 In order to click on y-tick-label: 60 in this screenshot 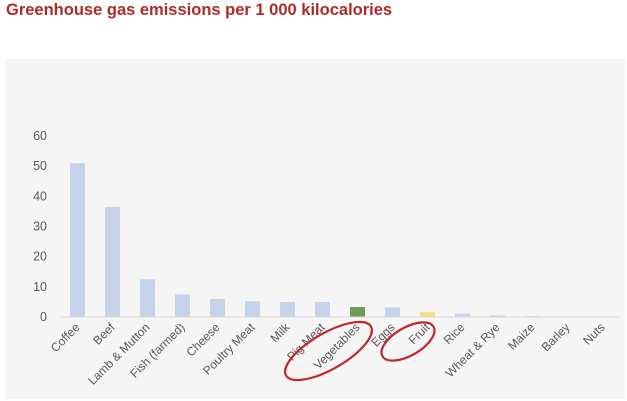, I will do `click(40, 136)`.